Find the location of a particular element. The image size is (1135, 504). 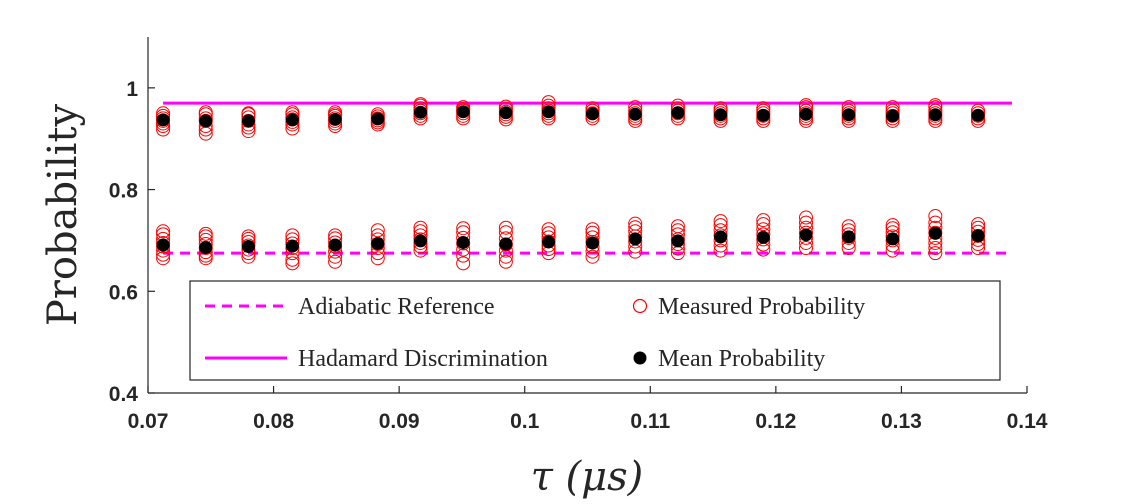

y-tick-label: 1 is located at coordinates (132, 89).